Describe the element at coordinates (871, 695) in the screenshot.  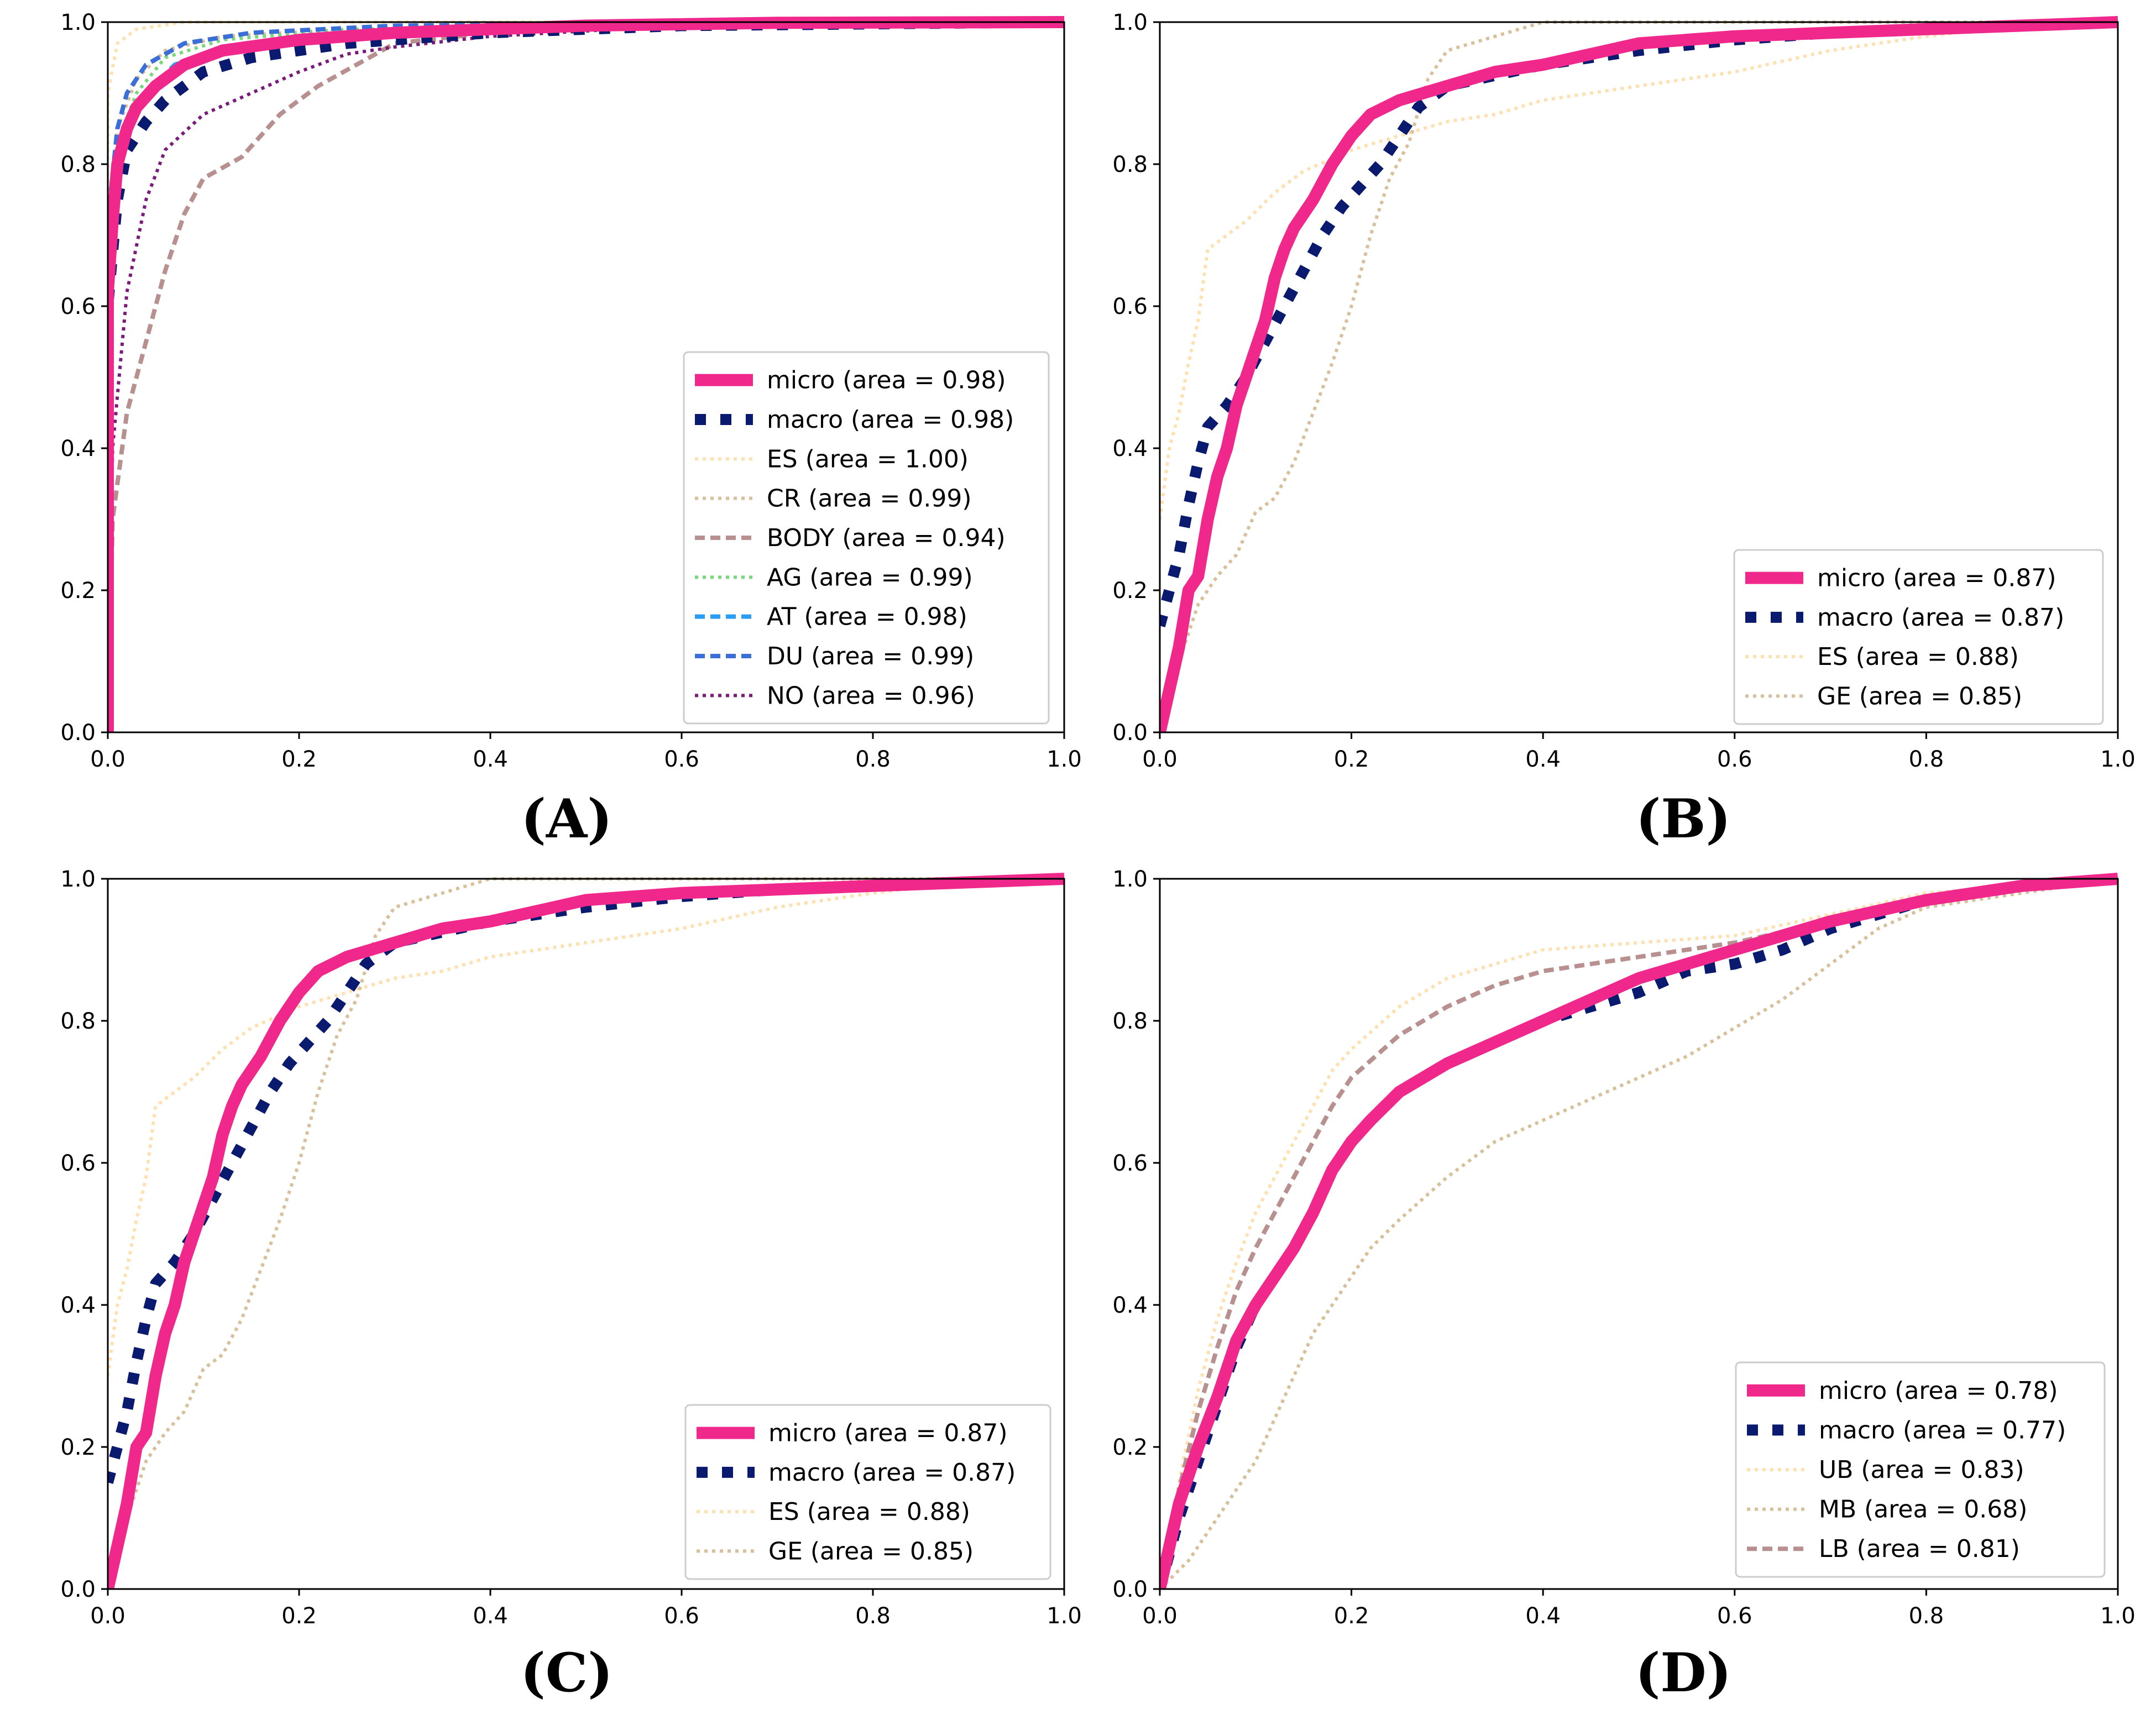
I see `legend-entry: NO (area = 0.96)` at that location.